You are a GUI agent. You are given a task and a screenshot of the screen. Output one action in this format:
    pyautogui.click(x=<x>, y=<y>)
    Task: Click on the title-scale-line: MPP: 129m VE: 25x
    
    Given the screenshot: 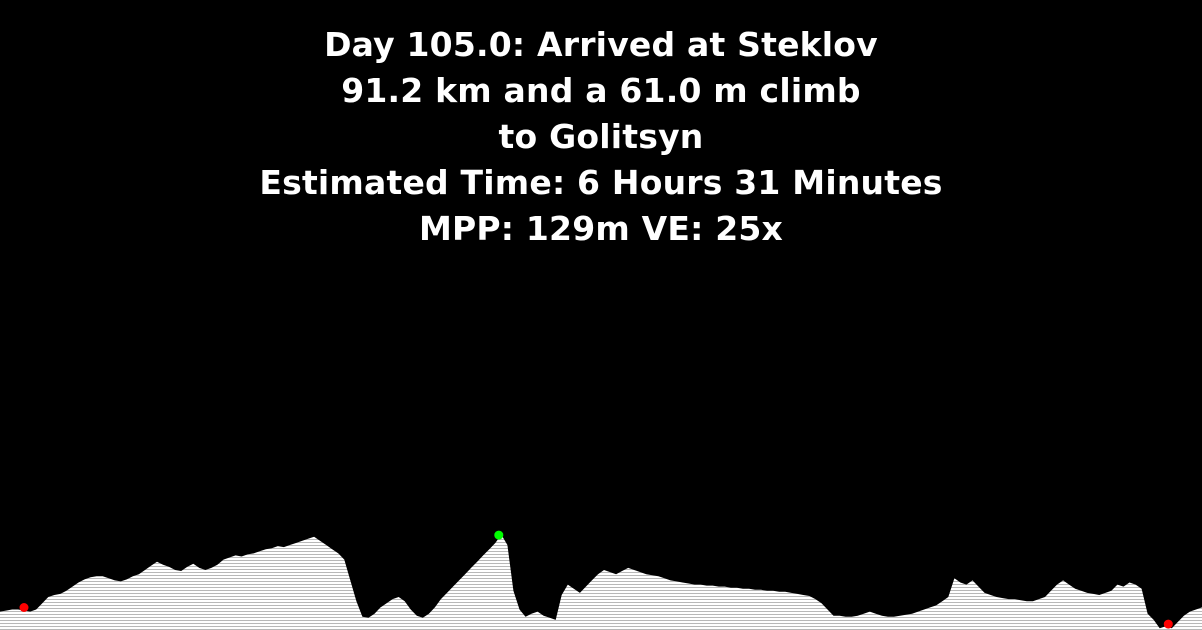 What is the action you would take?
    pyautogui.click(x=601, y=228)
    